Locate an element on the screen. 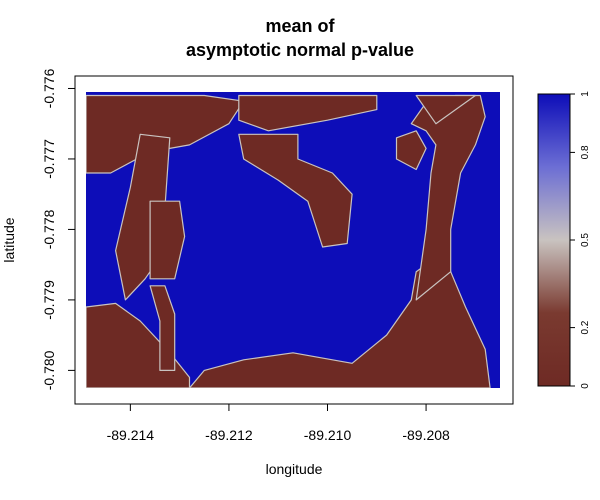  x-tick-label: -89.214 is located at coordinates (131, 435).